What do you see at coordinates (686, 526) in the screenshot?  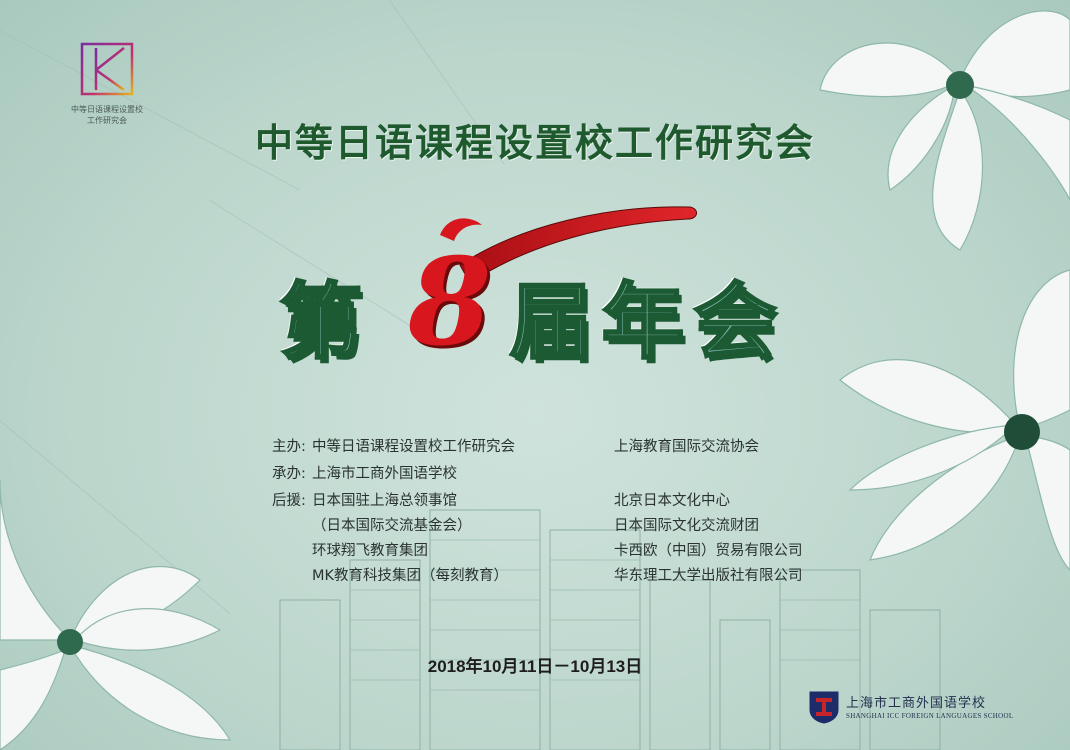 I see `supporter-right-2: 日本国际文化交流财团` at bounding box center [686, 526].